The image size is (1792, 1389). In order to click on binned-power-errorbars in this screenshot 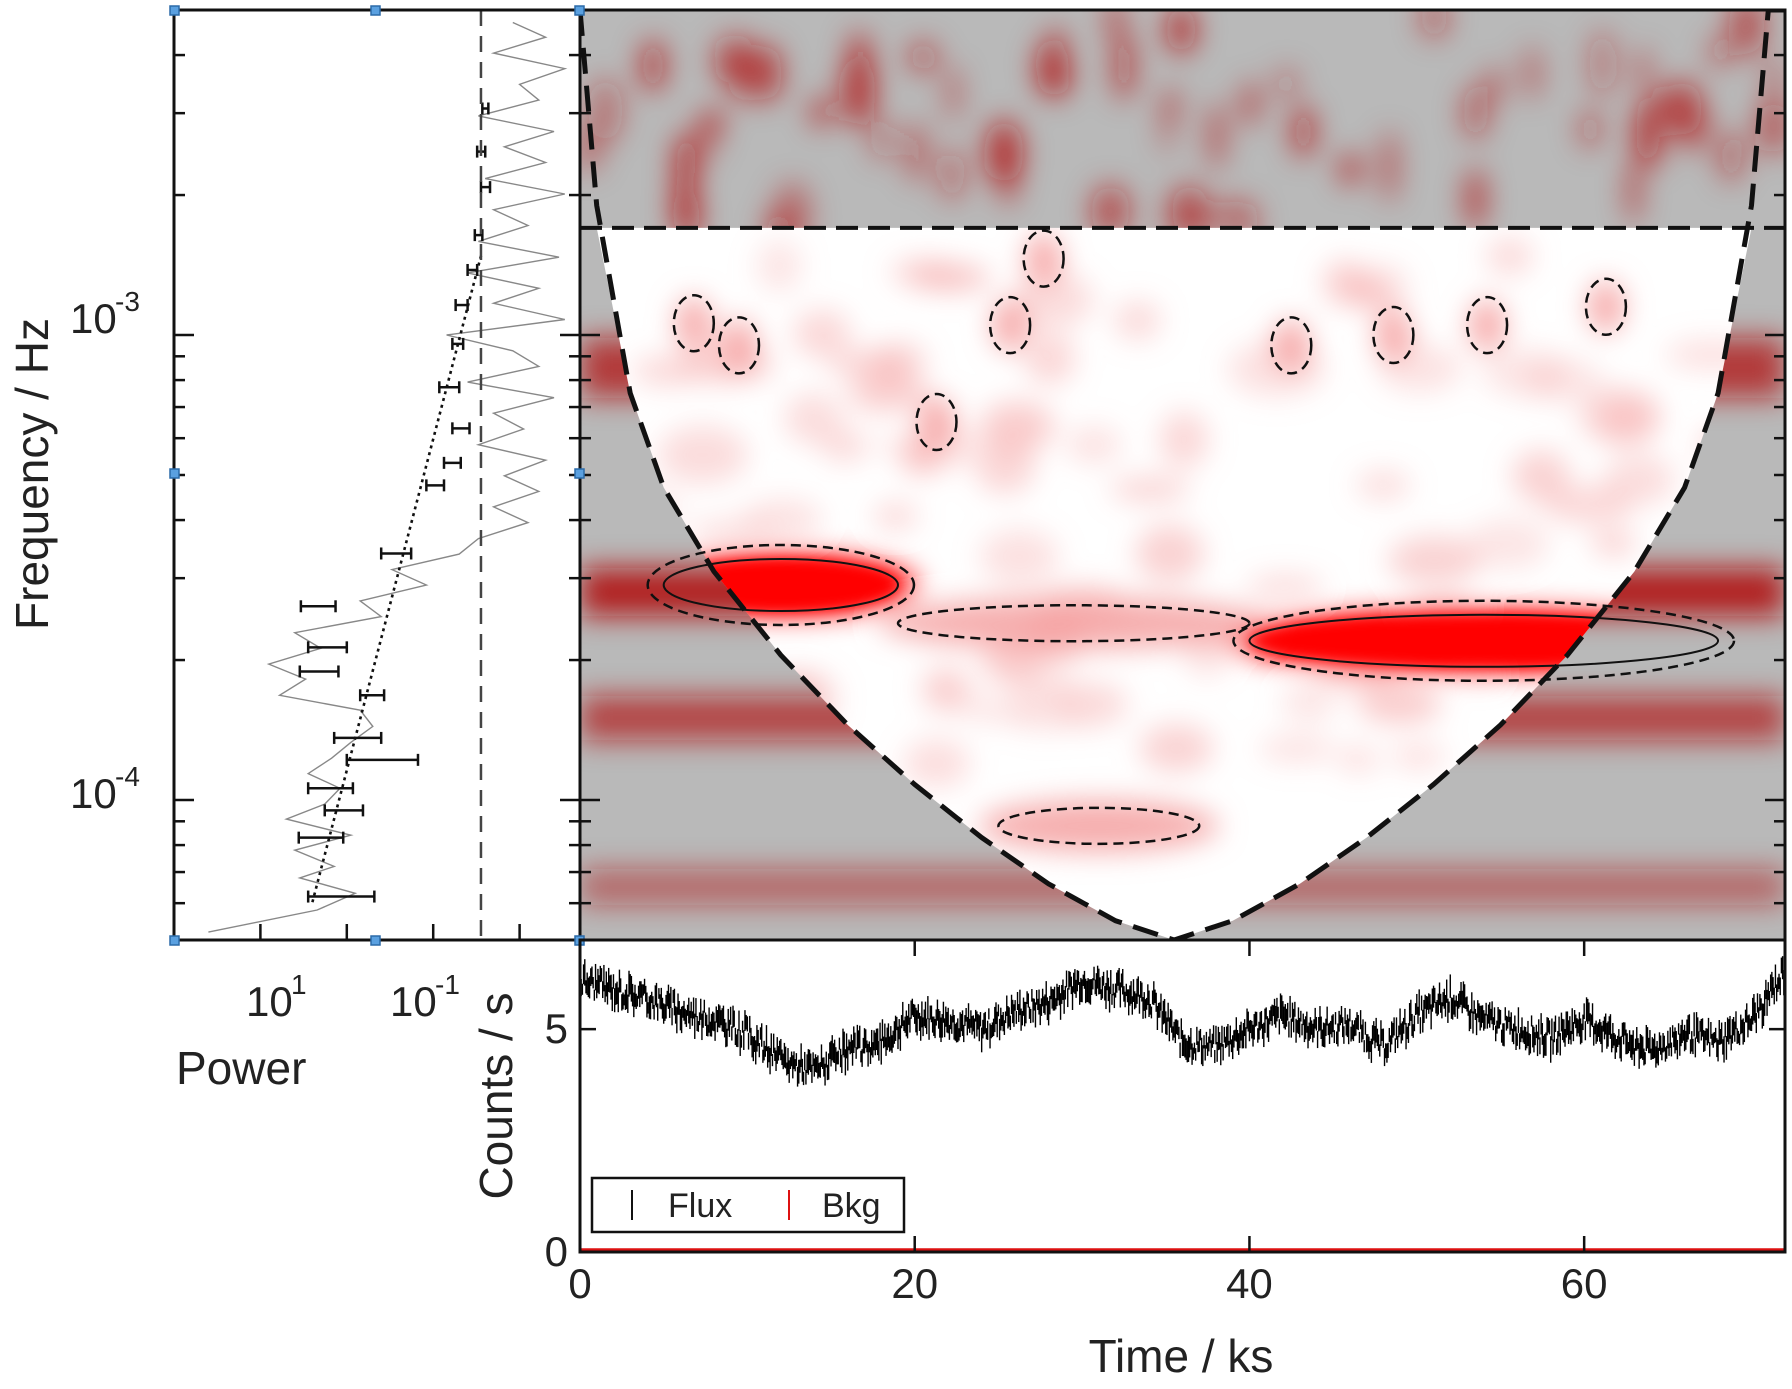, I will do `click(394, 502)`.